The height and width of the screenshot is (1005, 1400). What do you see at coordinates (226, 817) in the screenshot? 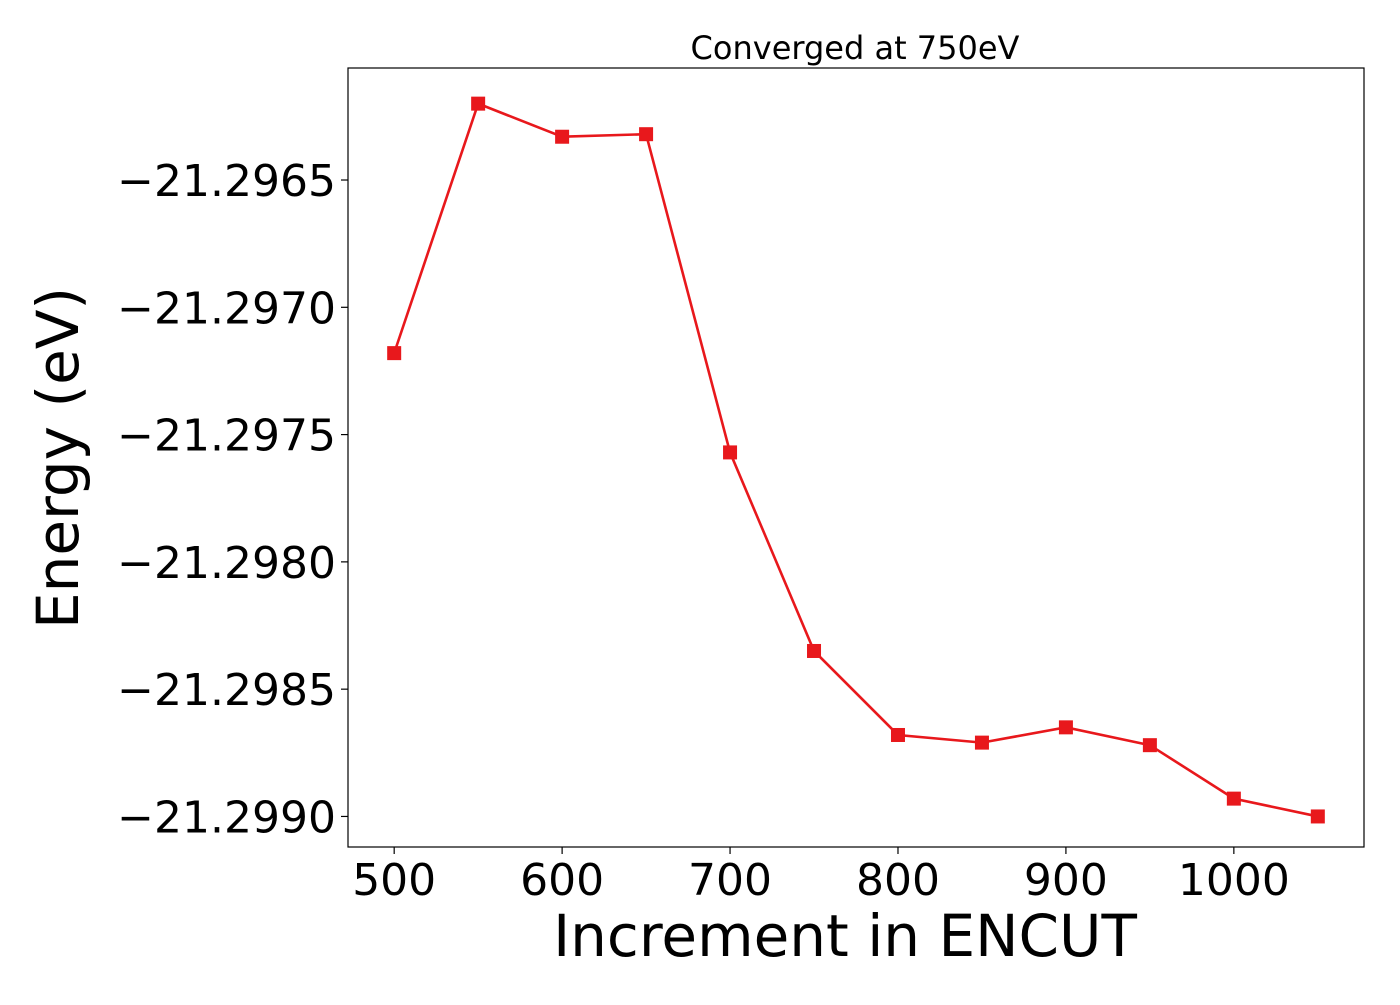
I see `y-tick-label: −21.2990` at bounding box center [226, 817].